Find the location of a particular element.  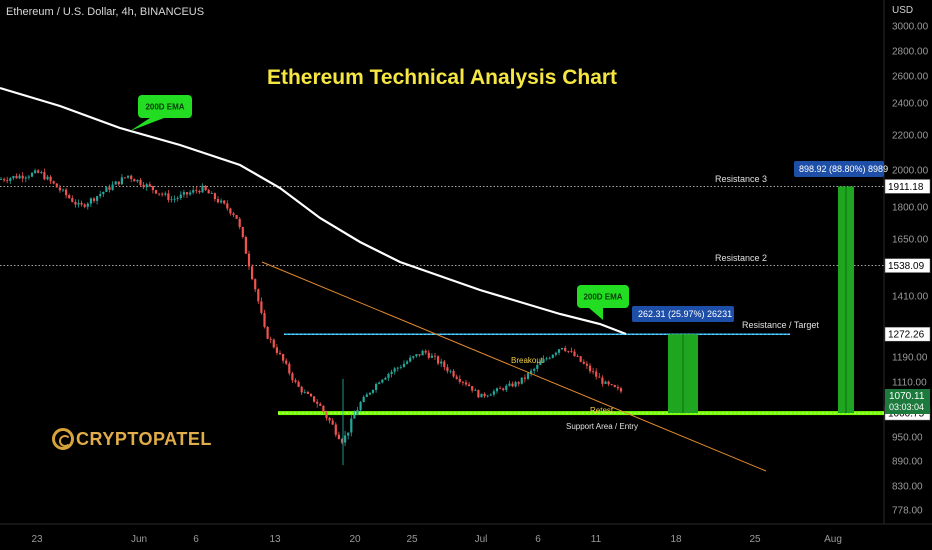

y-tick-label: 2000.00 is located at coordinates (910, 171).